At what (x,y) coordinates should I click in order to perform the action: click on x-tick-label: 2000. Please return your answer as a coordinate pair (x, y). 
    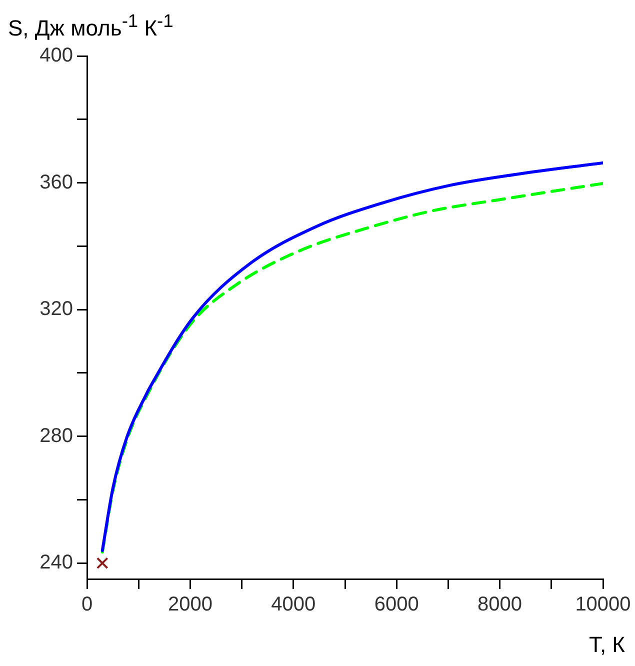
    Looking at the image, I should click on (190, 605).